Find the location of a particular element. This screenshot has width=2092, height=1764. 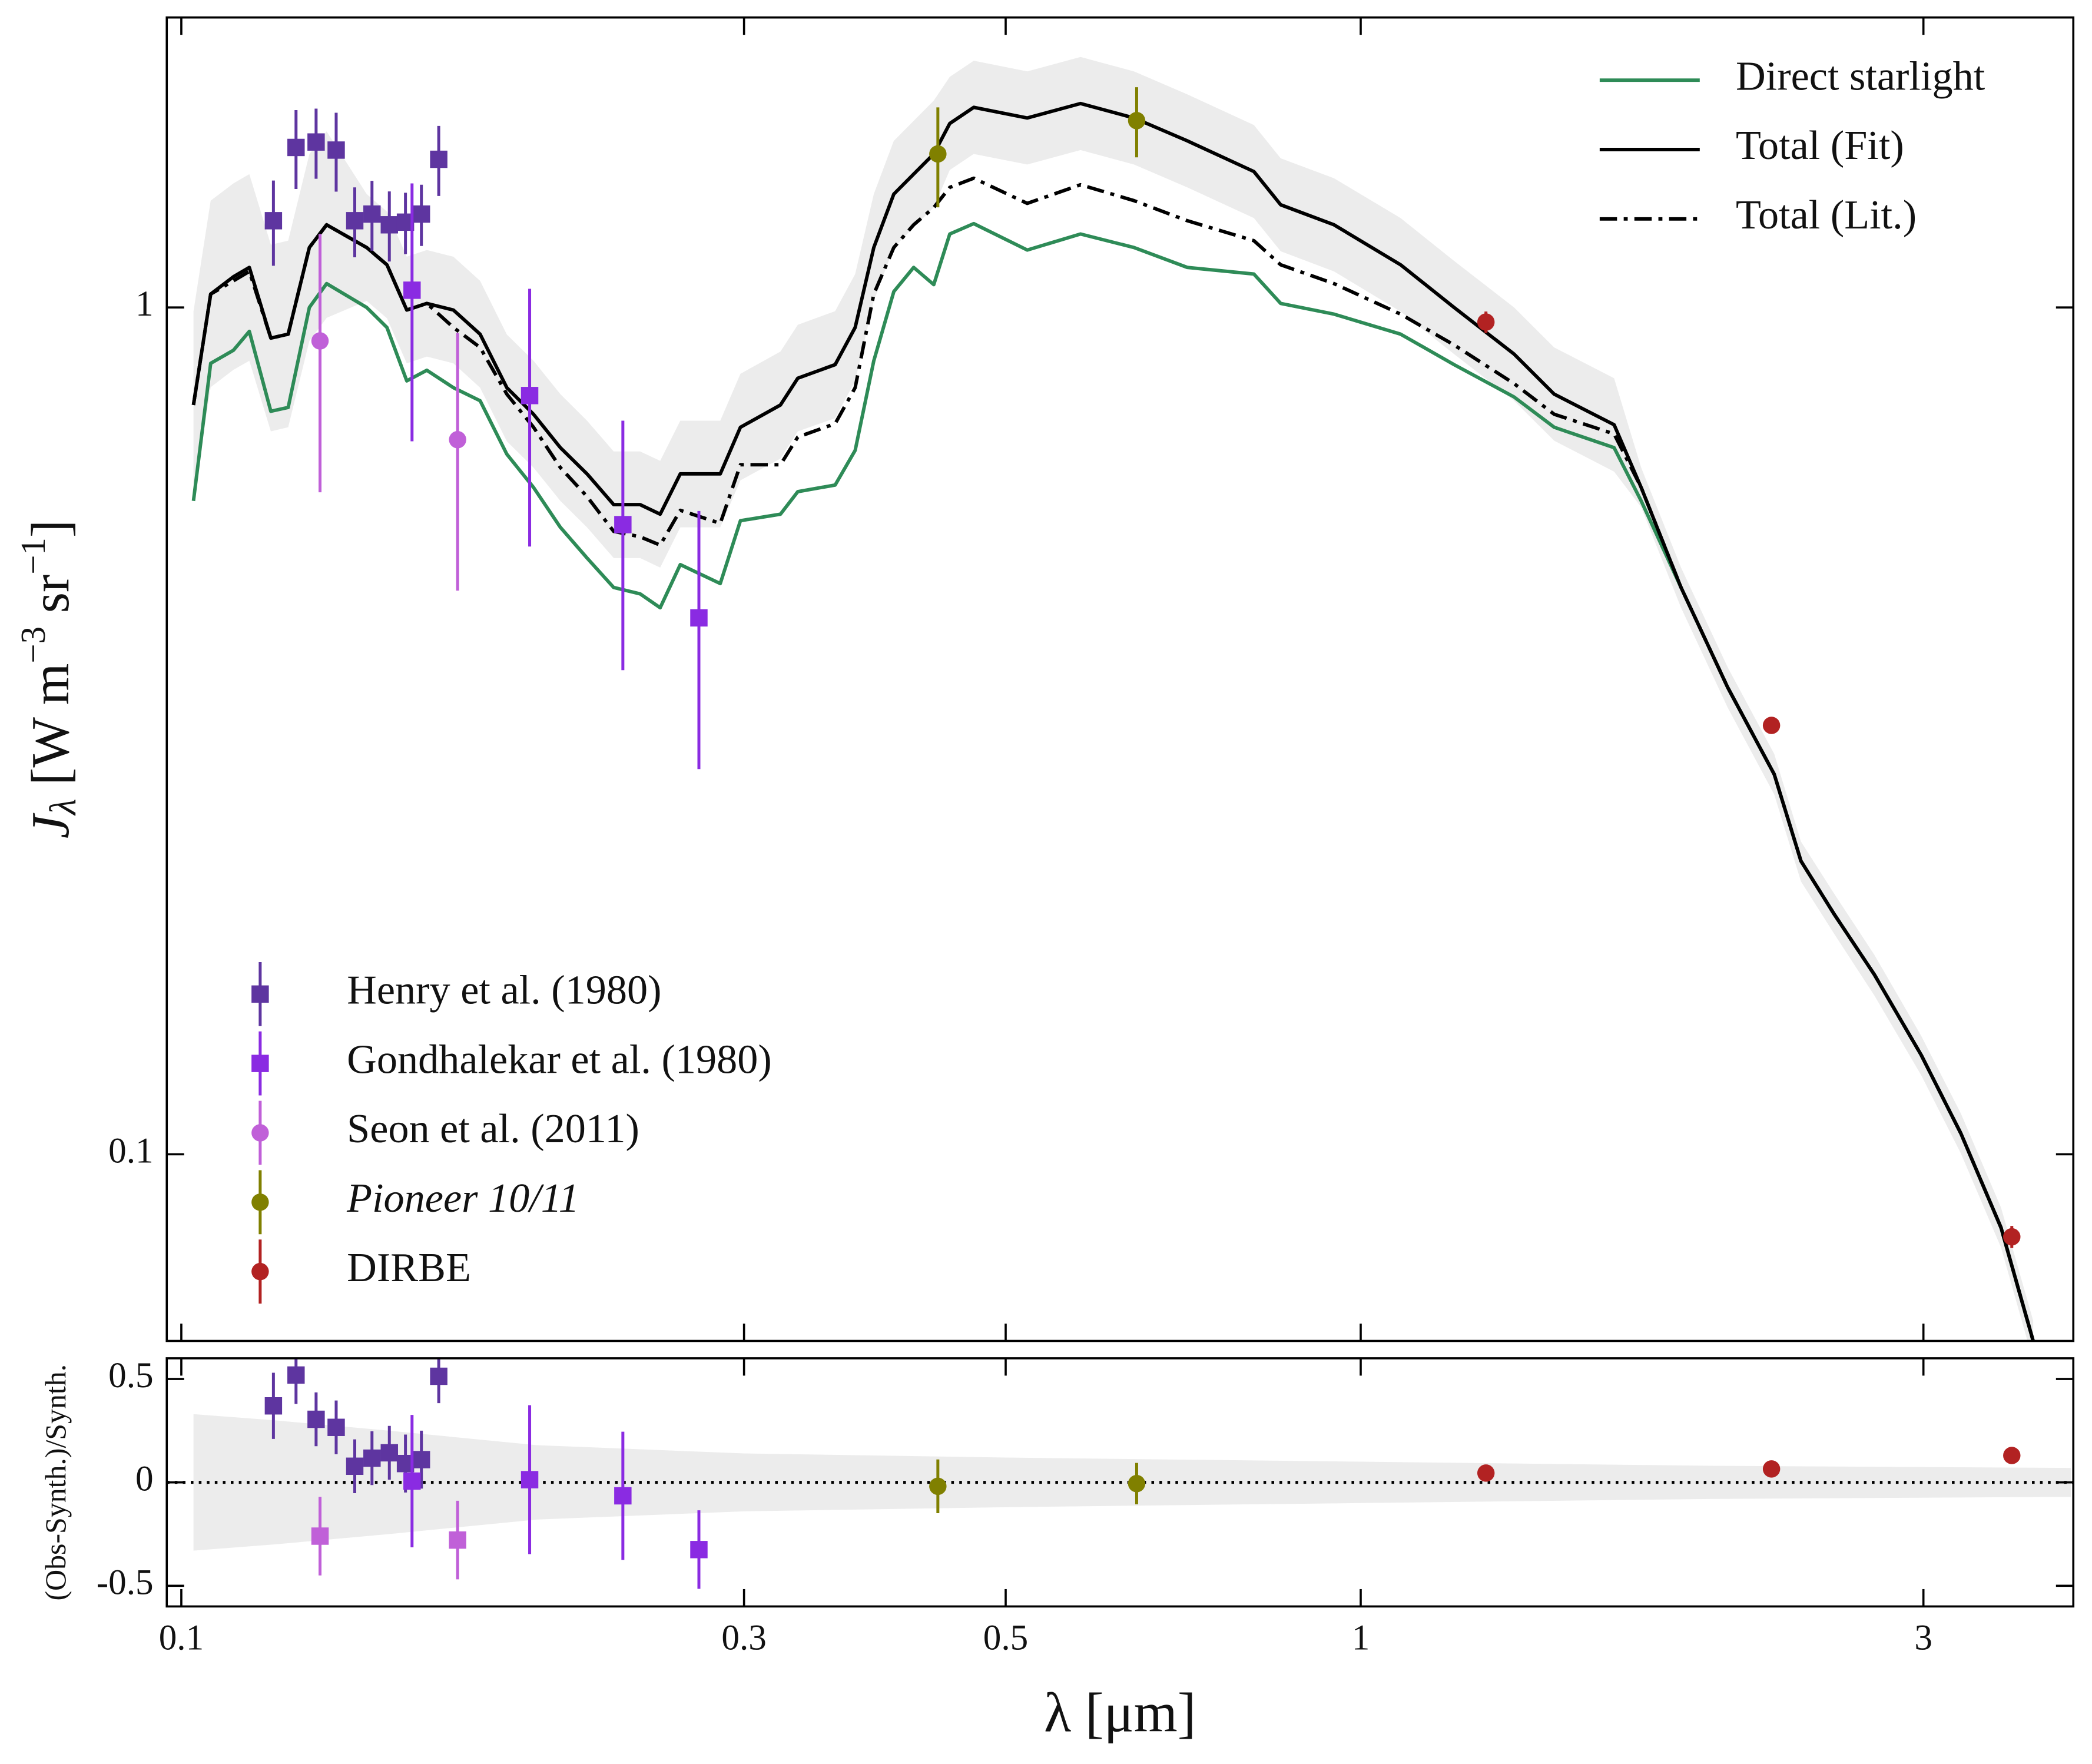

legend-label: Henry et al. (1980) is located at coordinates (504, 990).